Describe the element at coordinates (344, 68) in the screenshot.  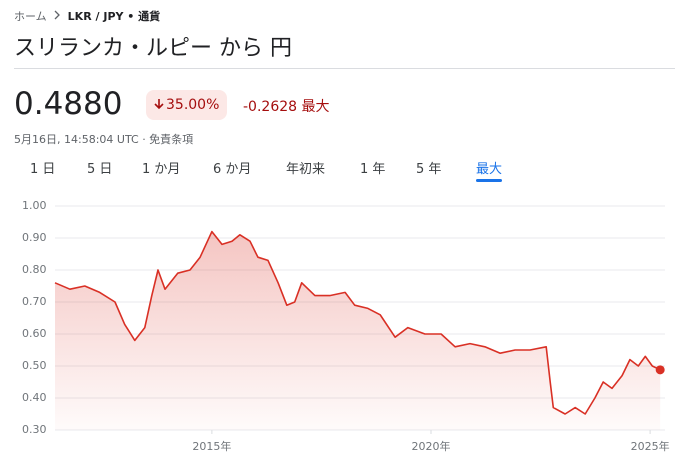
I see `divider` at that location.